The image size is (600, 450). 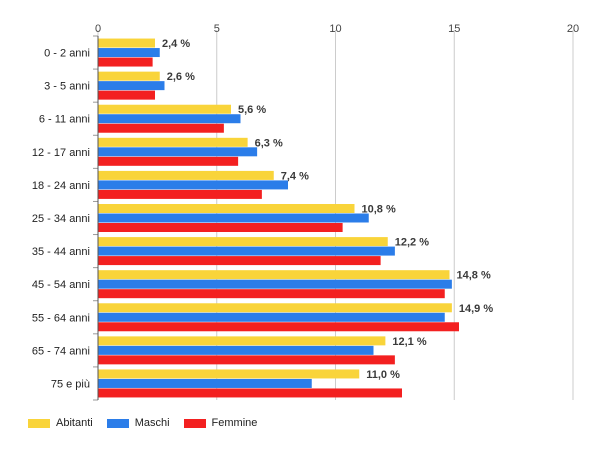 I want to click on data-label: 7,4 %, so click(x=295, y=176).